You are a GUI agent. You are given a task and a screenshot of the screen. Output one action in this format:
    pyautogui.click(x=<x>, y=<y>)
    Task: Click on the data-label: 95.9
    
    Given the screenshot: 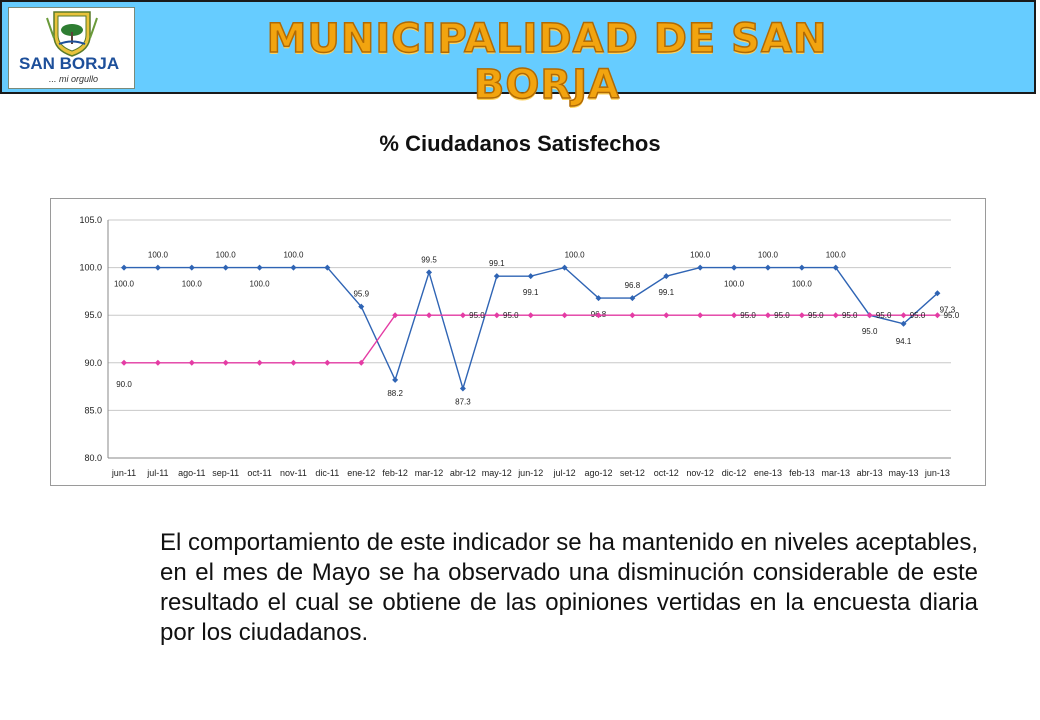 What is the action you would take?
    pyautogui.click(x=361, y=294)
    